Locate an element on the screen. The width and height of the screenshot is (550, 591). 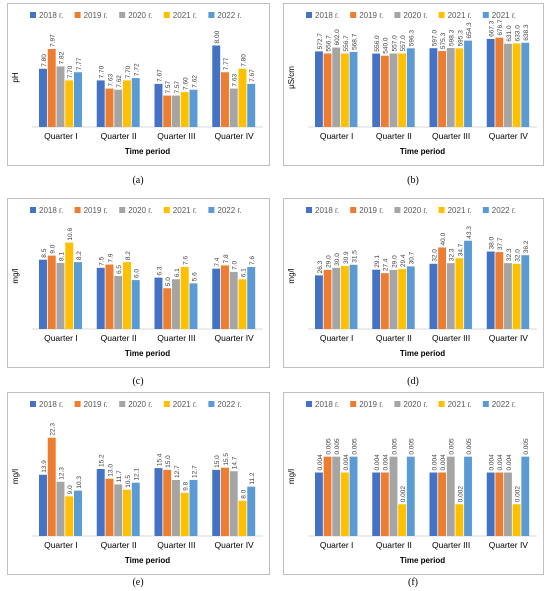
legend-label: 2022 г. is located at coordinates (229, 404).